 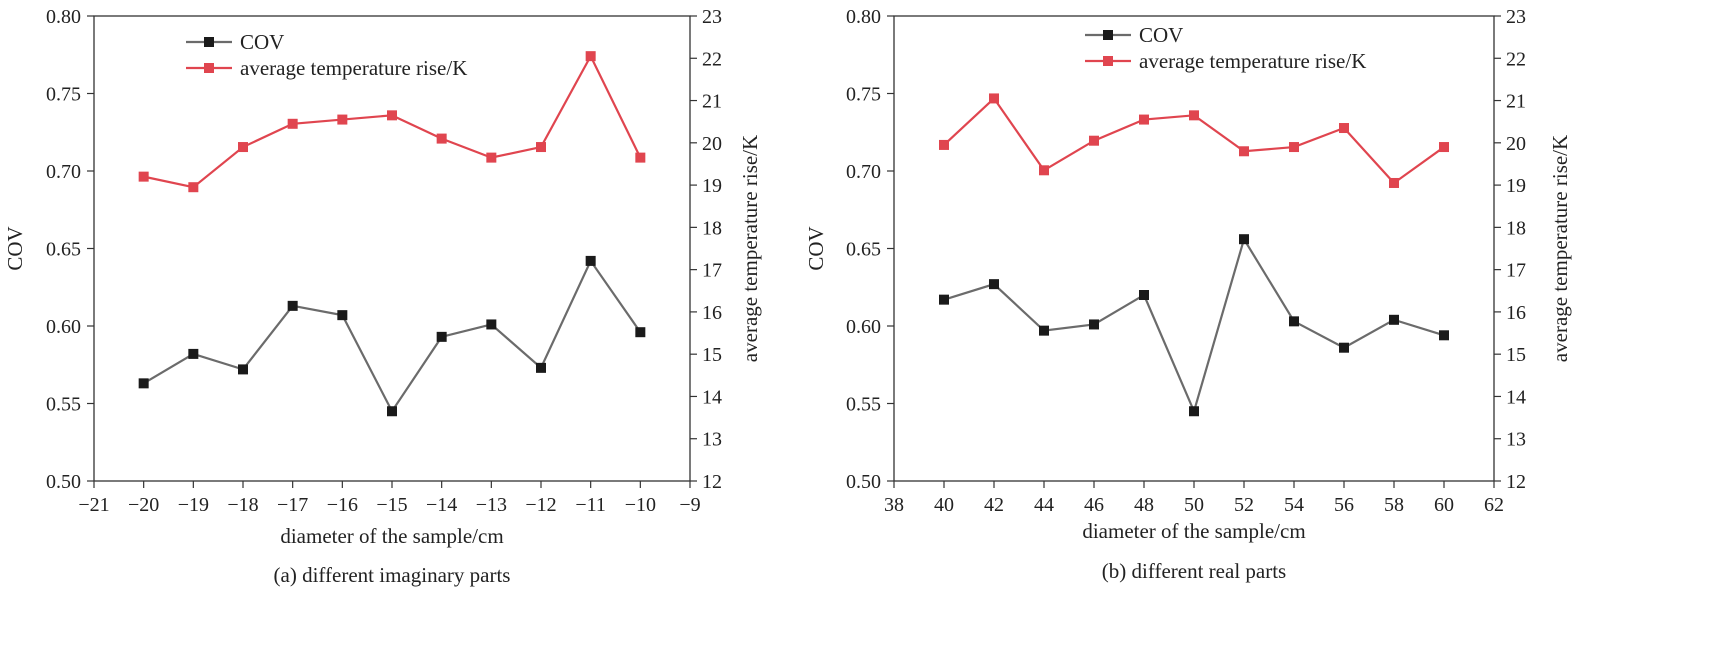 What do you see at coordinates (712, 397) in the screenshot?
I see `y-right-tick-label: 14` at bounding box center [712, 397].